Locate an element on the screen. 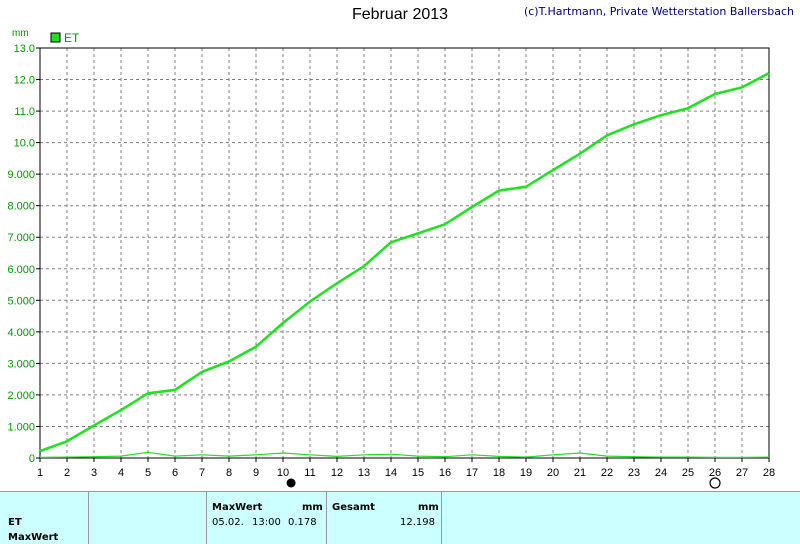  maxwert-time: 13:00 is located at coordinates (266, 522).